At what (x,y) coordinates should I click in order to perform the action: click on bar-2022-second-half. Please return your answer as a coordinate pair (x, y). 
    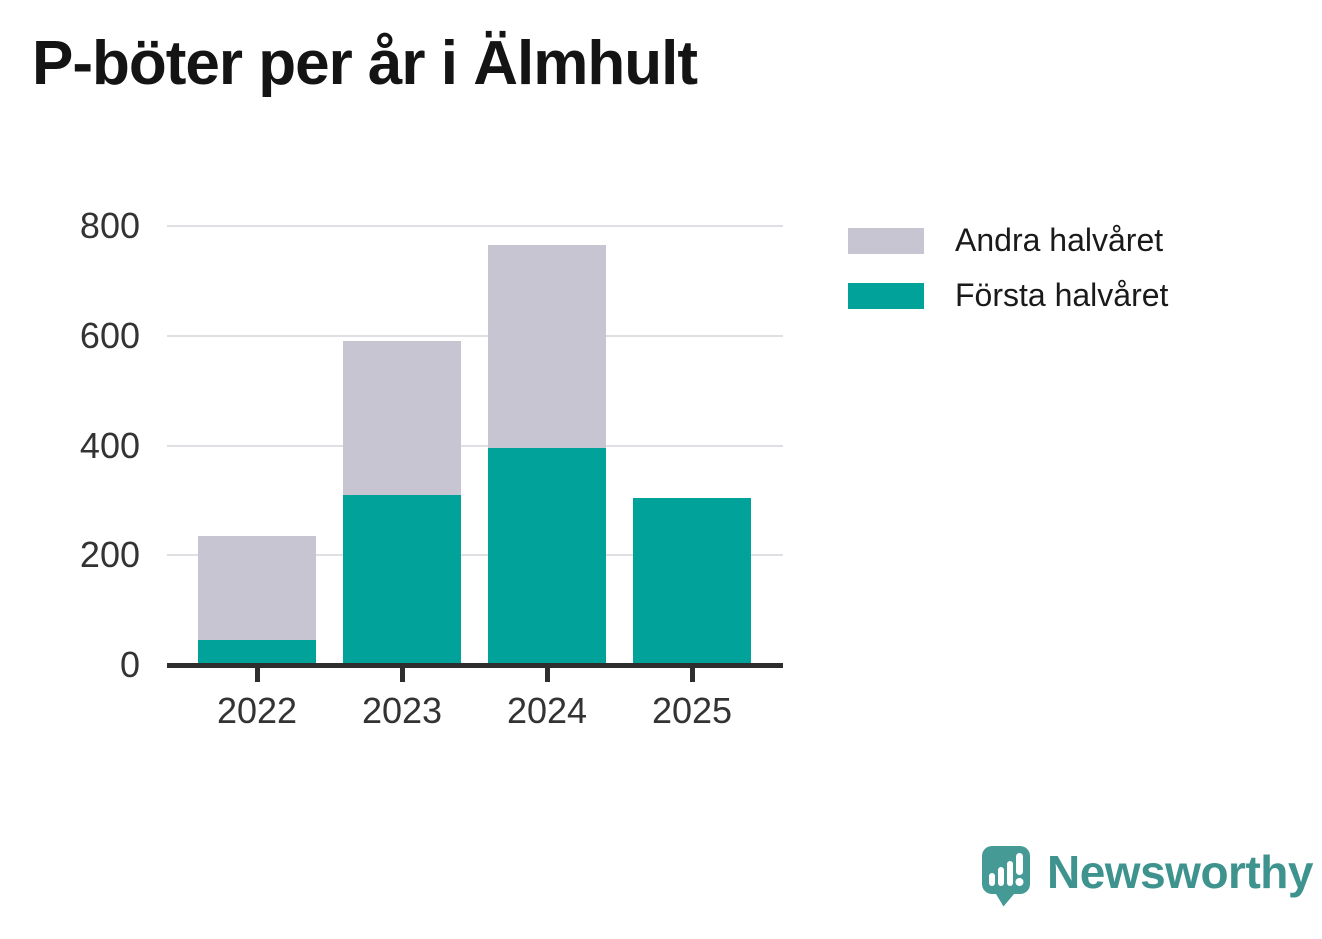
    Looking at the image, I should click on (257, 588).